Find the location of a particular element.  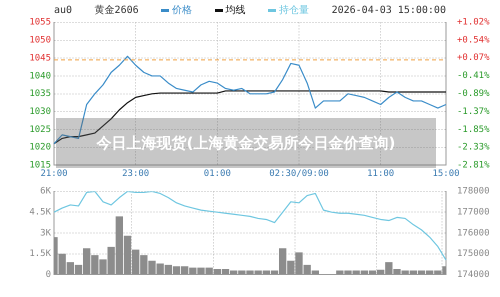

x-tick-label: 02:30/09:00 is located at coordinates (299, 173).